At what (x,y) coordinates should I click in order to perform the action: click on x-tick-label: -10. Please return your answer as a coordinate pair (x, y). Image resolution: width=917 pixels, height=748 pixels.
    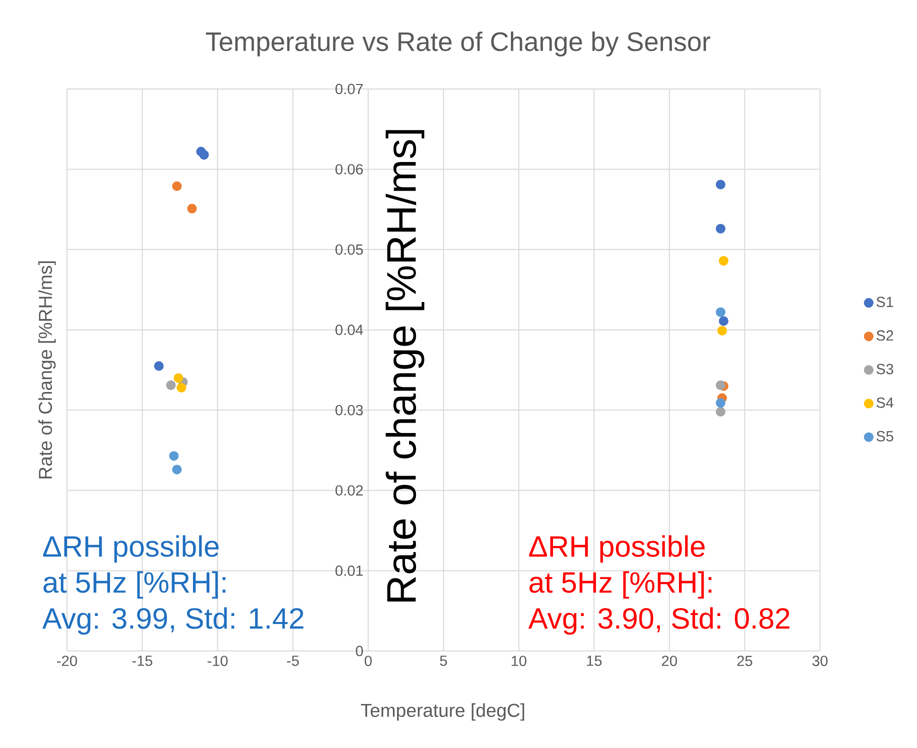
    Looking at the image, I should click on (218, 661).